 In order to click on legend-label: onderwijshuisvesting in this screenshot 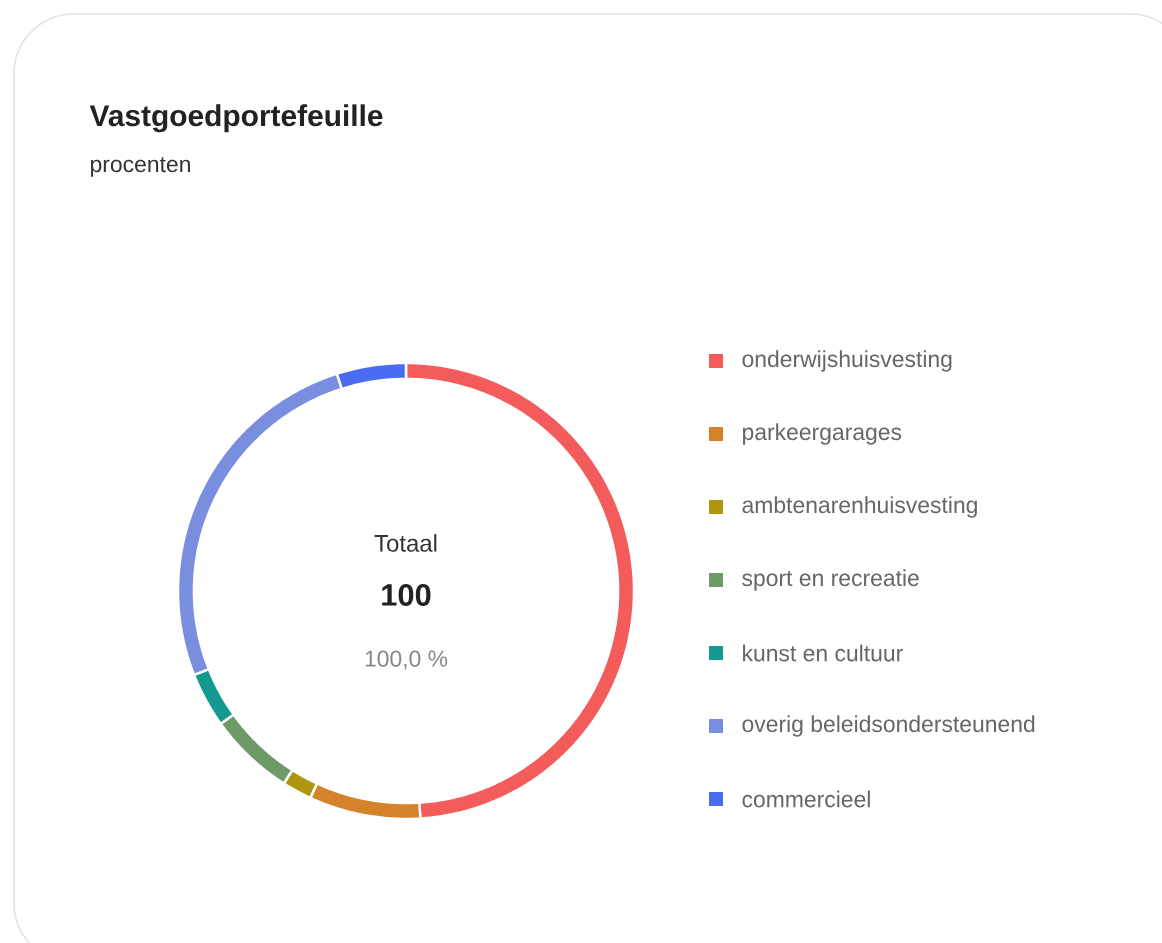, I will do `click(847, 361)`.